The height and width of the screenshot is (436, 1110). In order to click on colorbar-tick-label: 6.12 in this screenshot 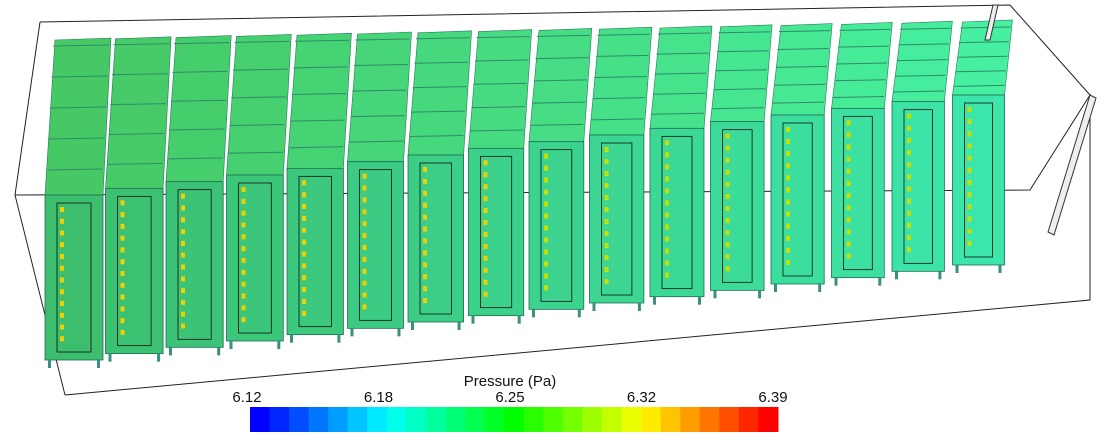, I will do `click(246, 397)`.